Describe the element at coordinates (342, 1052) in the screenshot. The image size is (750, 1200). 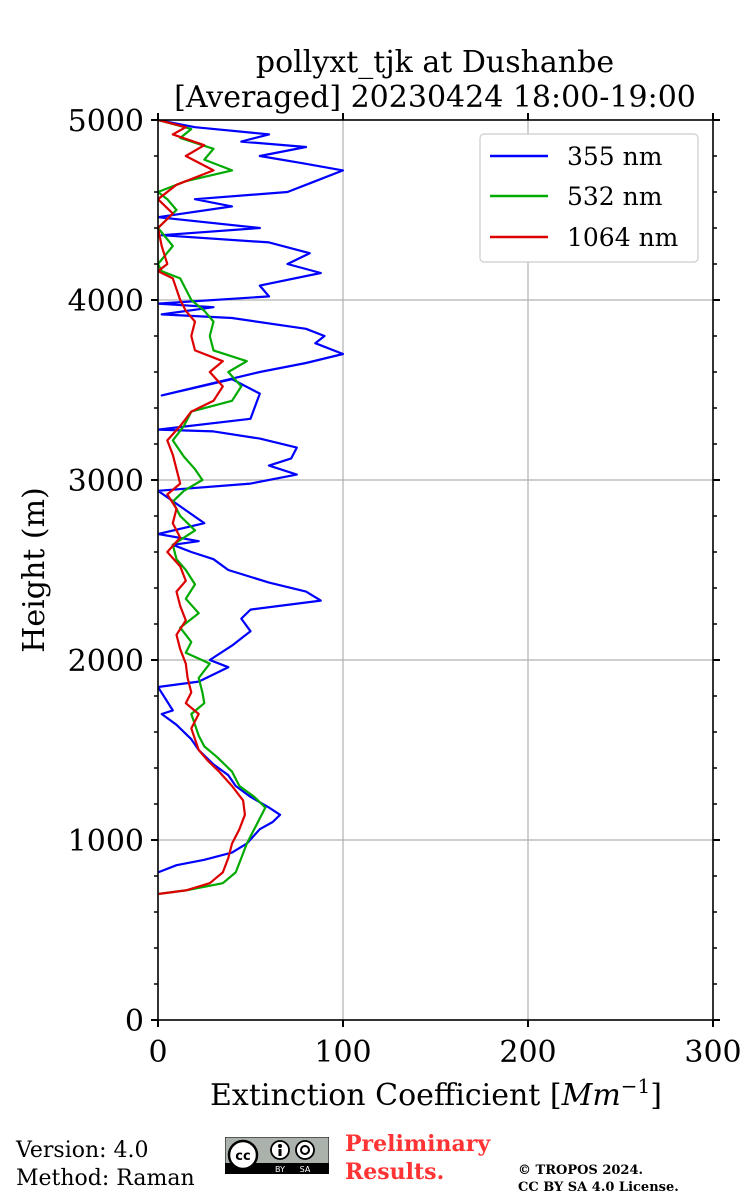
I see `x-tick-label-100: 100` at that location.